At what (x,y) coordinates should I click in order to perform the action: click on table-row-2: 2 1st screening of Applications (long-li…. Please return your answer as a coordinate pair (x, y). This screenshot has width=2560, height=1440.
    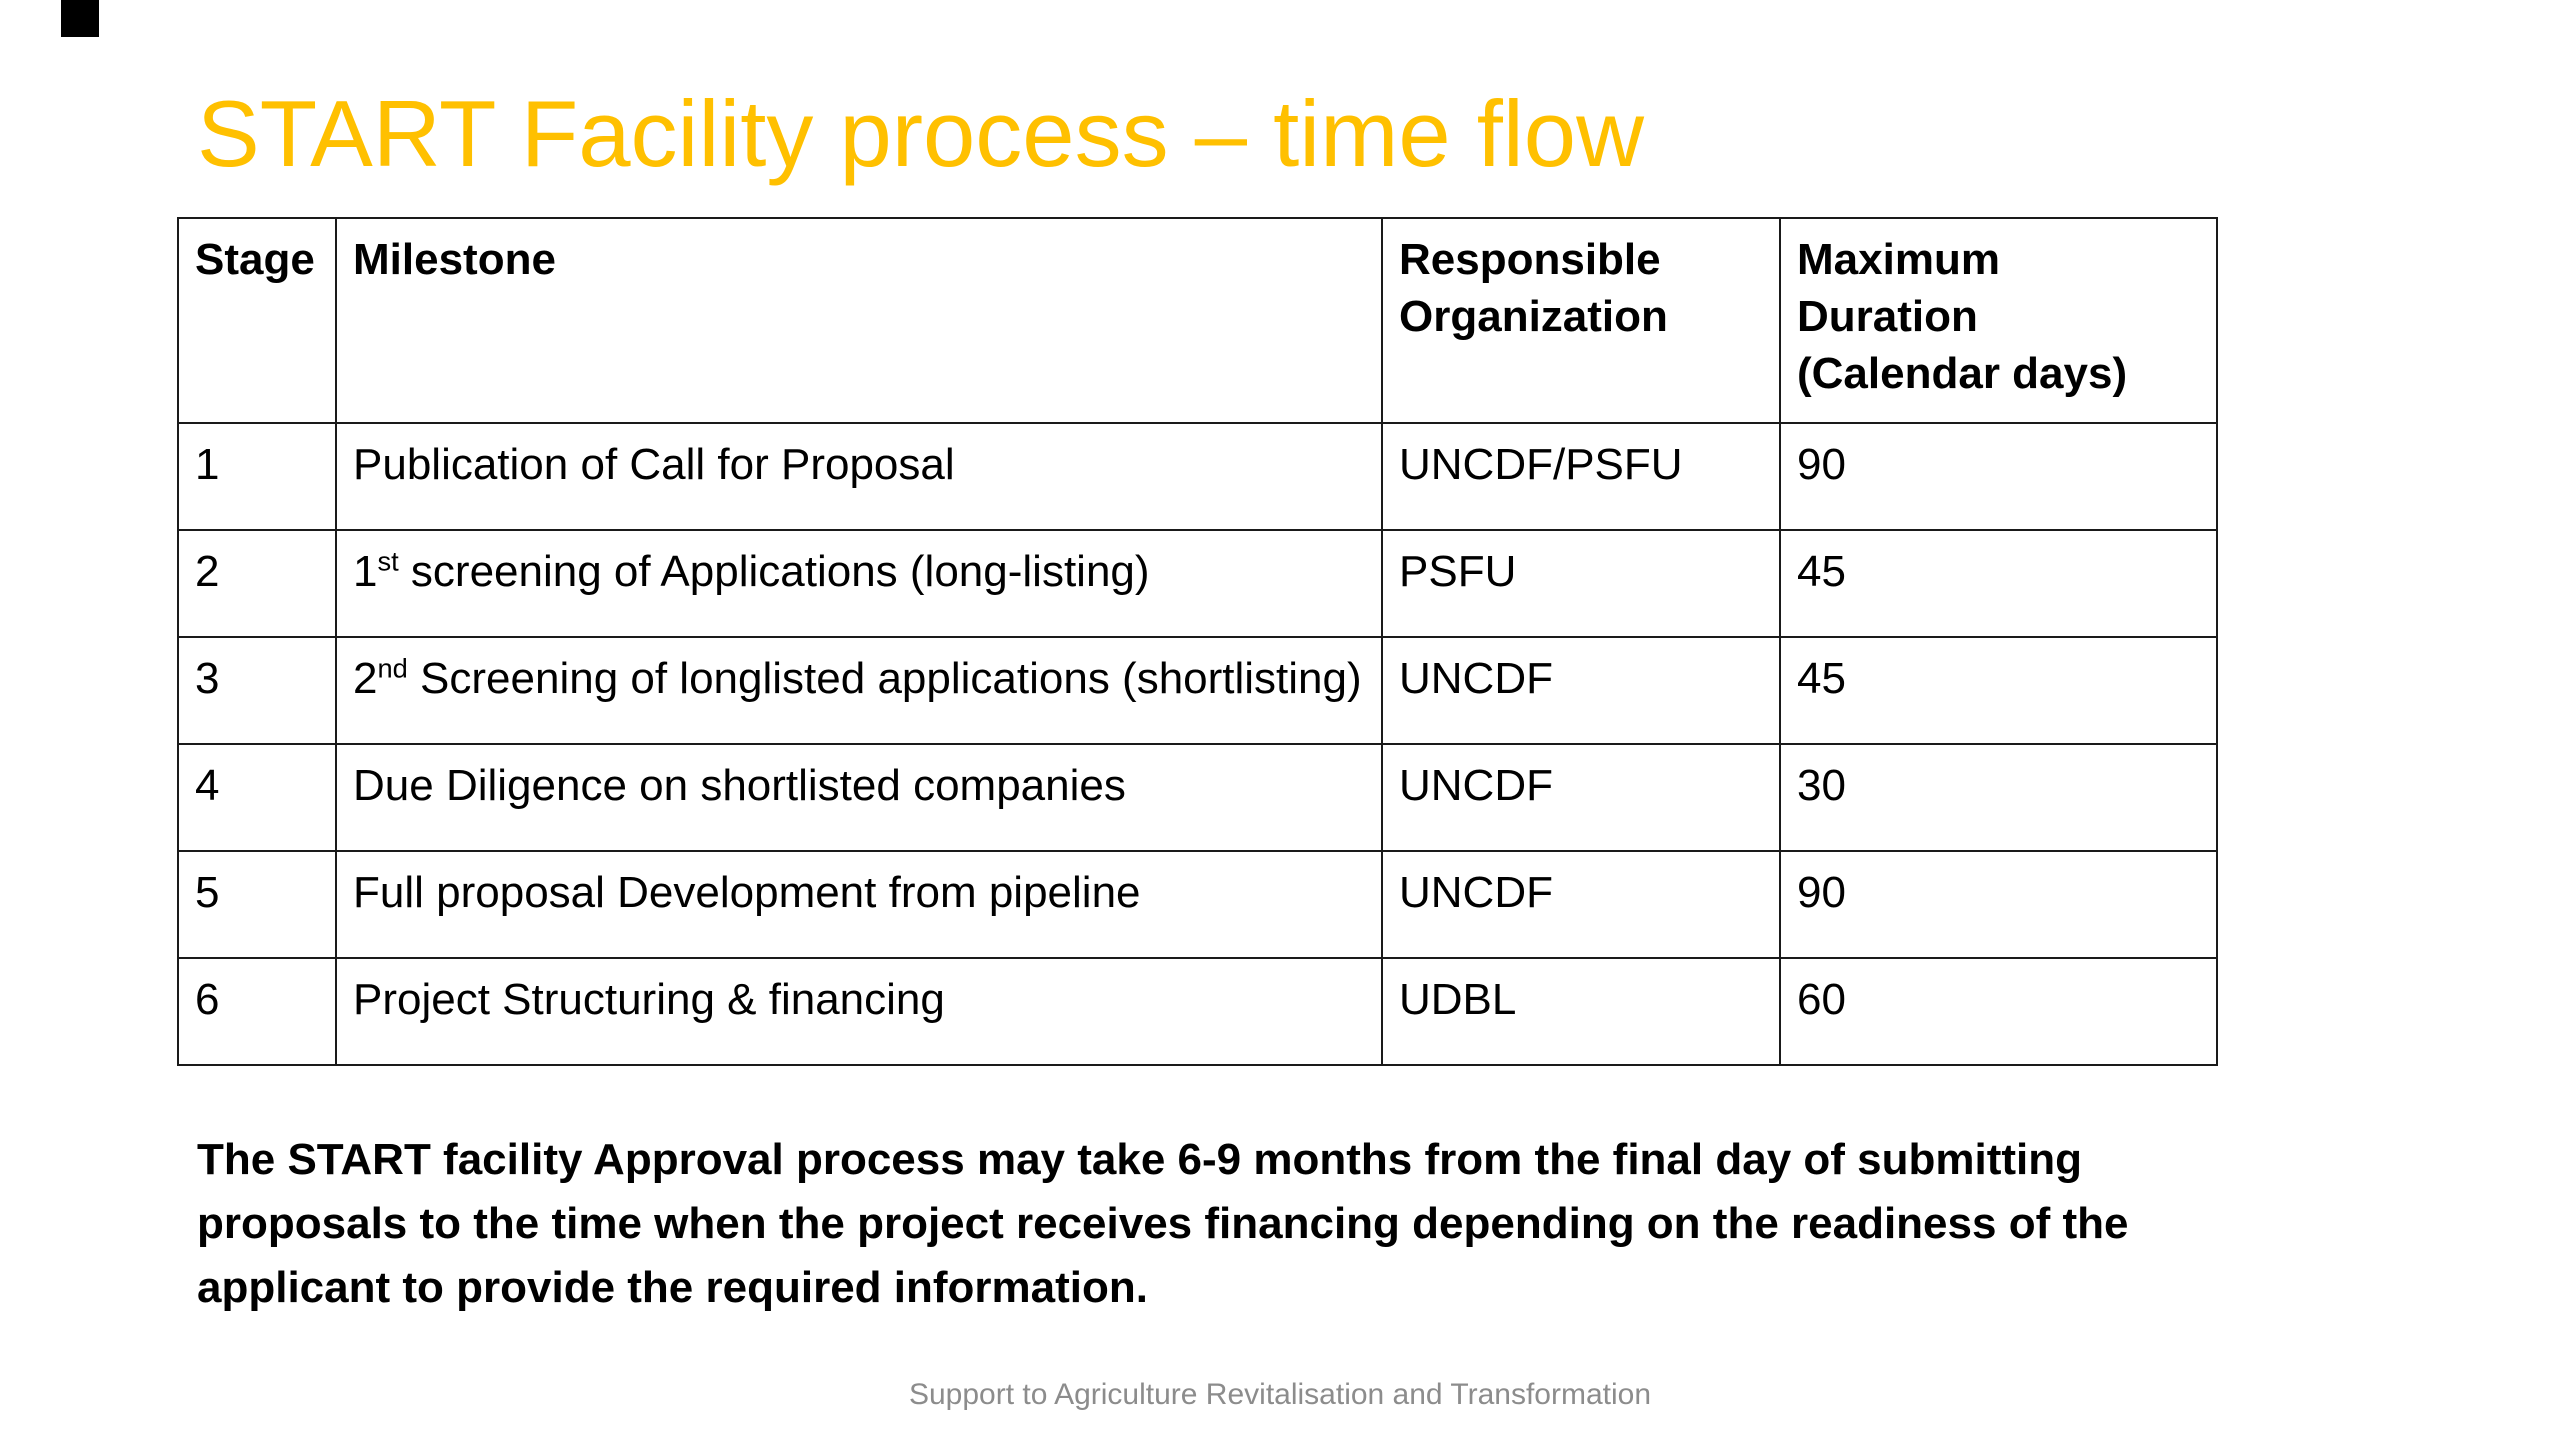
    Looking at the image, I should click on (1197, 583).